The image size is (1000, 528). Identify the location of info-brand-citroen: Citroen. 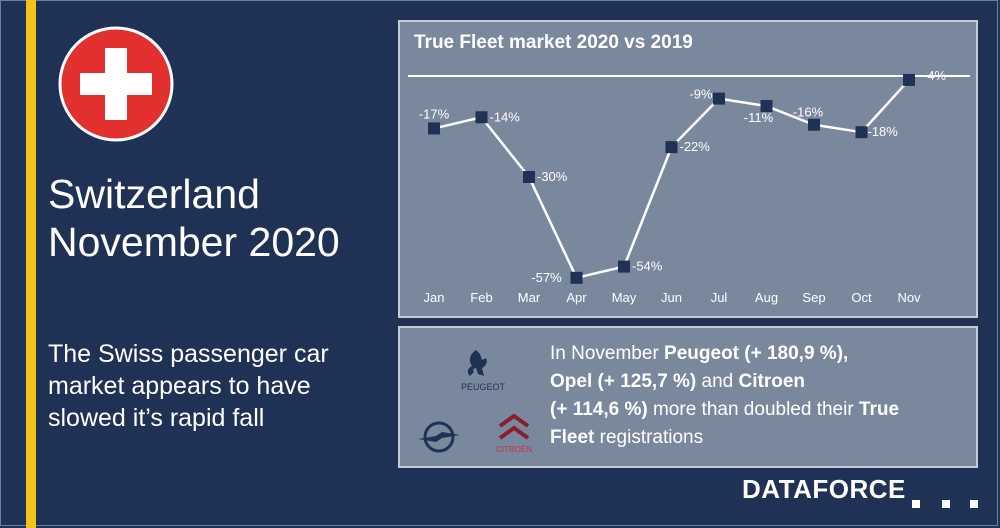
(772, 381).